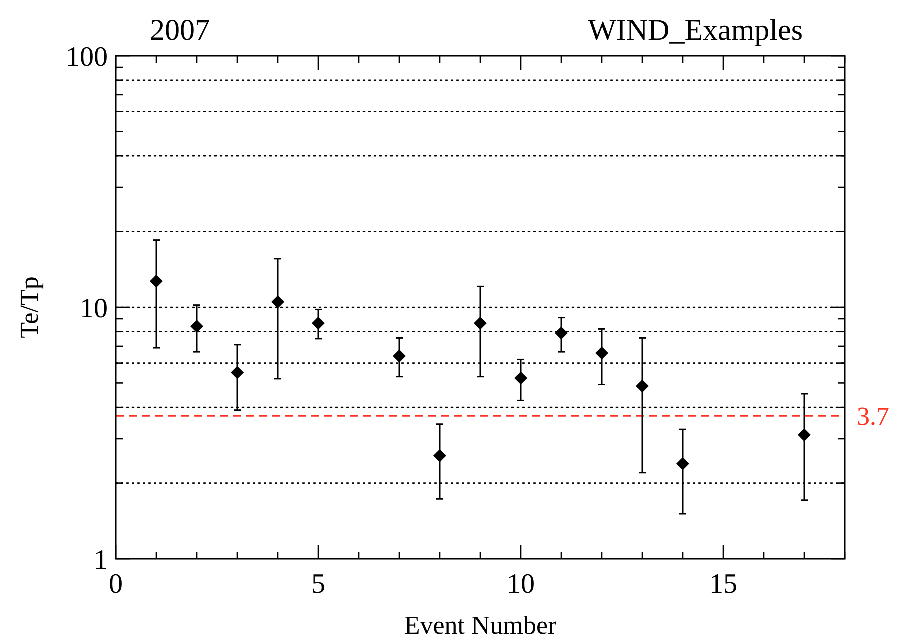 The width and height of the screenshot is (901, 639). I want to click on x-axis-title: Event Number, so click(481, 625).